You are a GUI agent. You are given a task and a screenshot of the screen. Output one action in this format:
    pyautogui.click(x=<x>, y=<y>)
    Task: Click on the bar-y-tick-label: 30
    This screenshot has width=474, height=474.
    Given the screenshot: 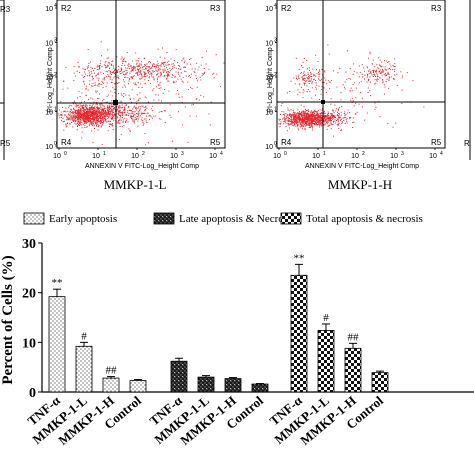 What is the action you would take?
    pyautogui.click(x=29, y=244)
    